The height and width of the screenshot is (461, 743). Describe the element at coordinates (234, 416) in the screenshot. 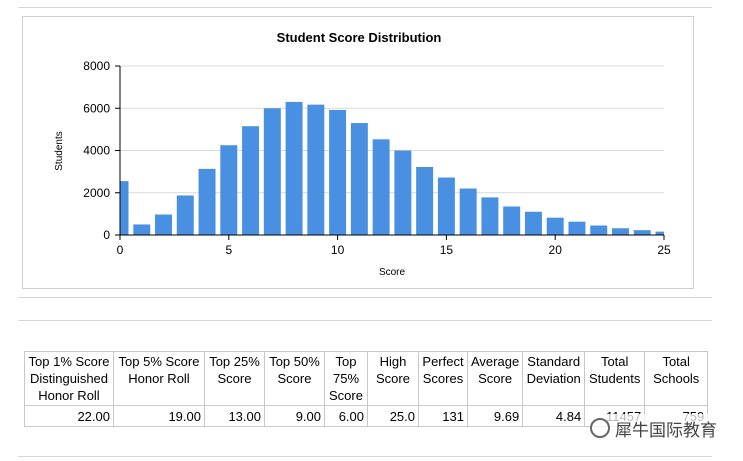

I see `value-top25: 13.00` at that location.